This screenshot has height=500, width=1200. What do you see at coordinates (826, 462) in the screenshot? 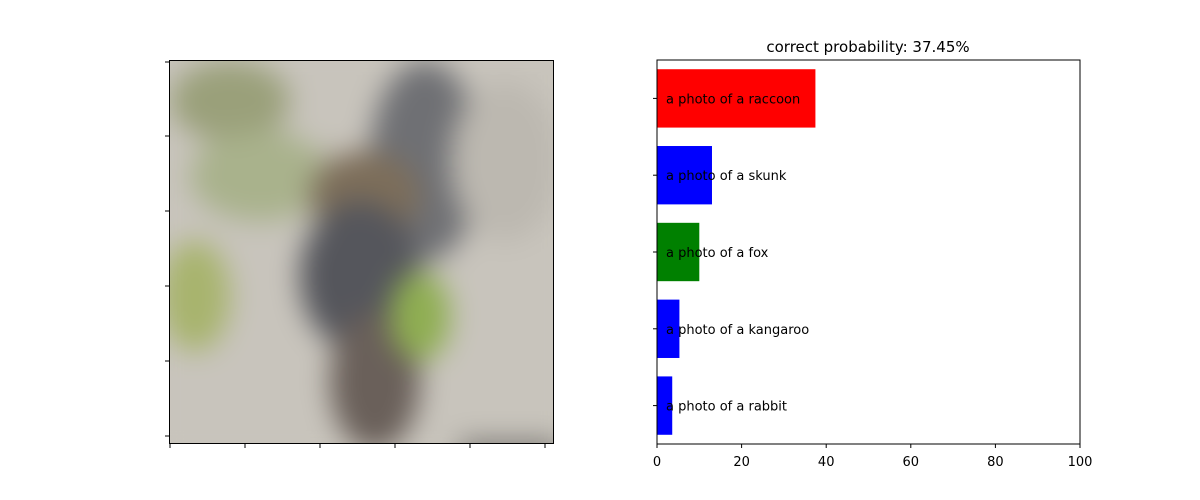
I see `x-tick-label: 40` at bounding box center [826, 462].